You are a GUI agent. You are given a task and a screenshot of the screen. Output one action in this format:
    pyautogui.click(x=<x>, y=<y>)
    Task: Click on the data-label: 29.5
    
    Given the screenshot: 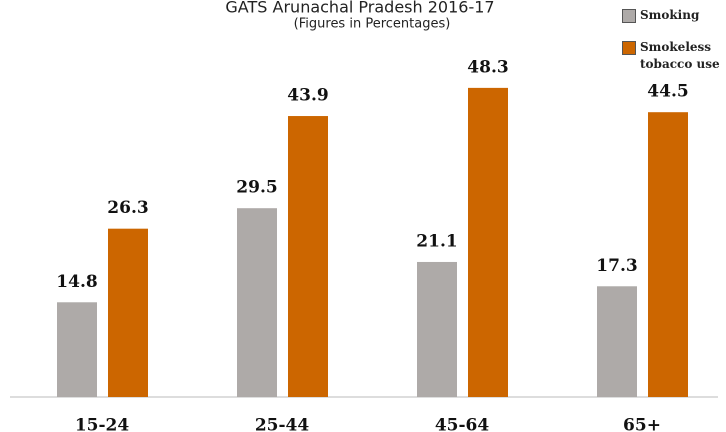 What is the action you would take?
    pyautogui.click(x=256, y=188)
    